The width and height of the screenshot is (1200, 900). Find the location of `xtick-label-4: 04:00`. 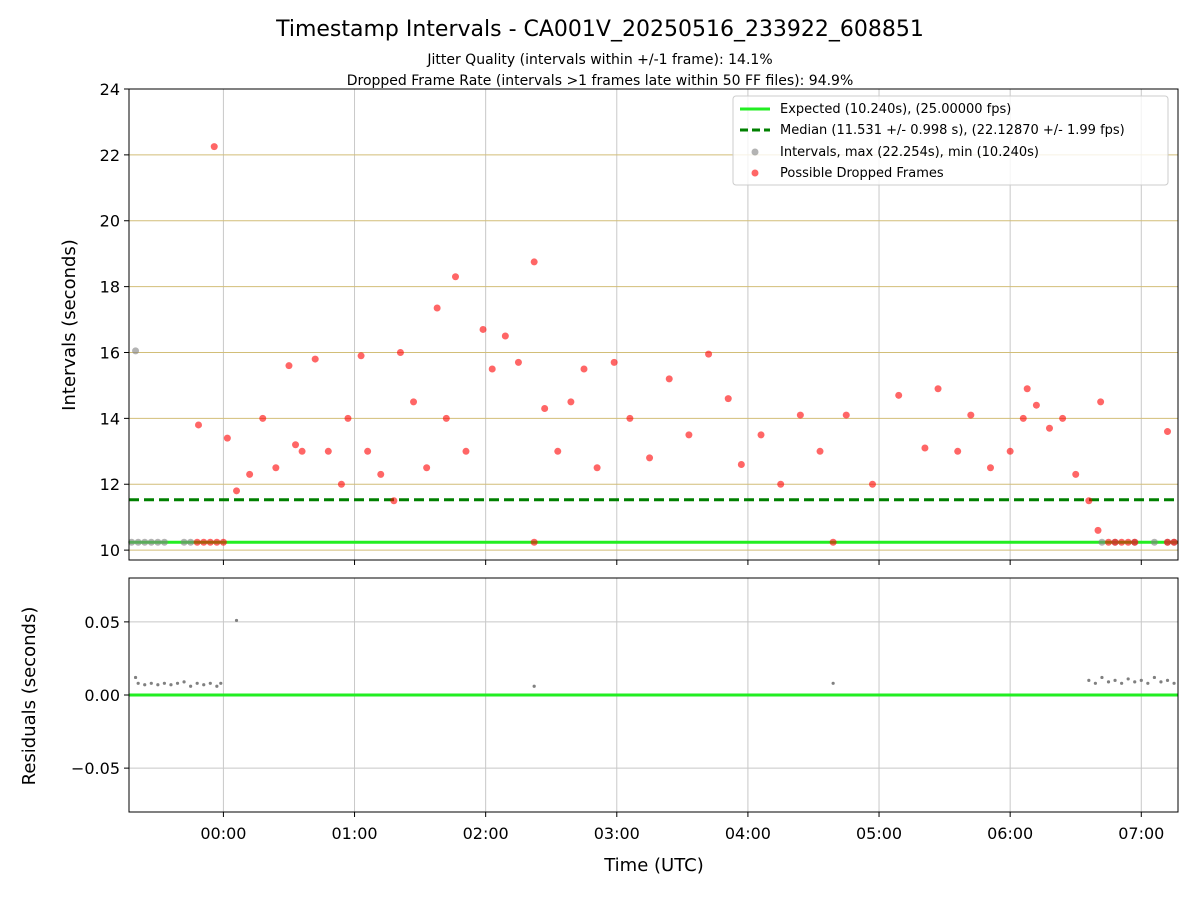

xtick-label-4: 04:00 is located at coordinates (748, 833).